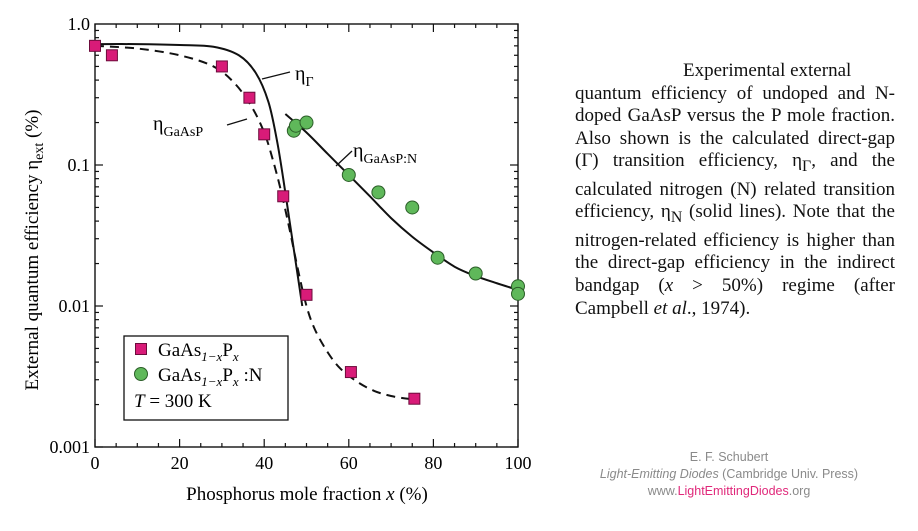  What do you see at coordinates (34, 250) in the screenshot?
I see `y-axis-title: External quantum efficiency ηext (%)` at bounding box center [34, 250].